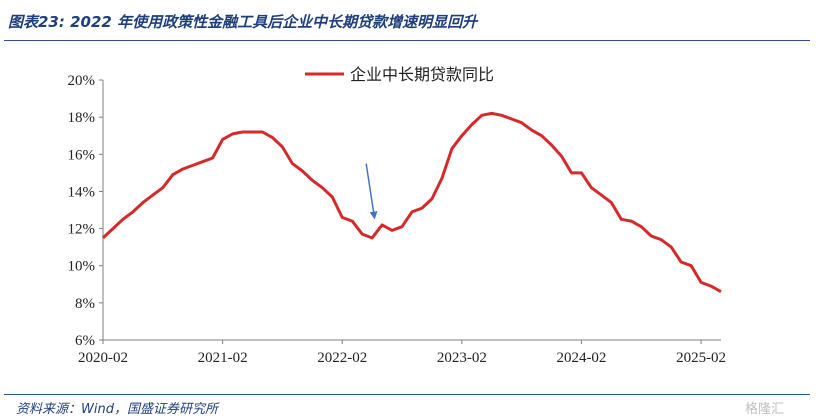 Image resolution: width=822 pixels, height=420 pixels. Describe the element at coordinates (85, 211) in the screenshot. I see `y-axis-ticks: 6% 8% 10% 12% 14% 16% 18% 20%` at that location.